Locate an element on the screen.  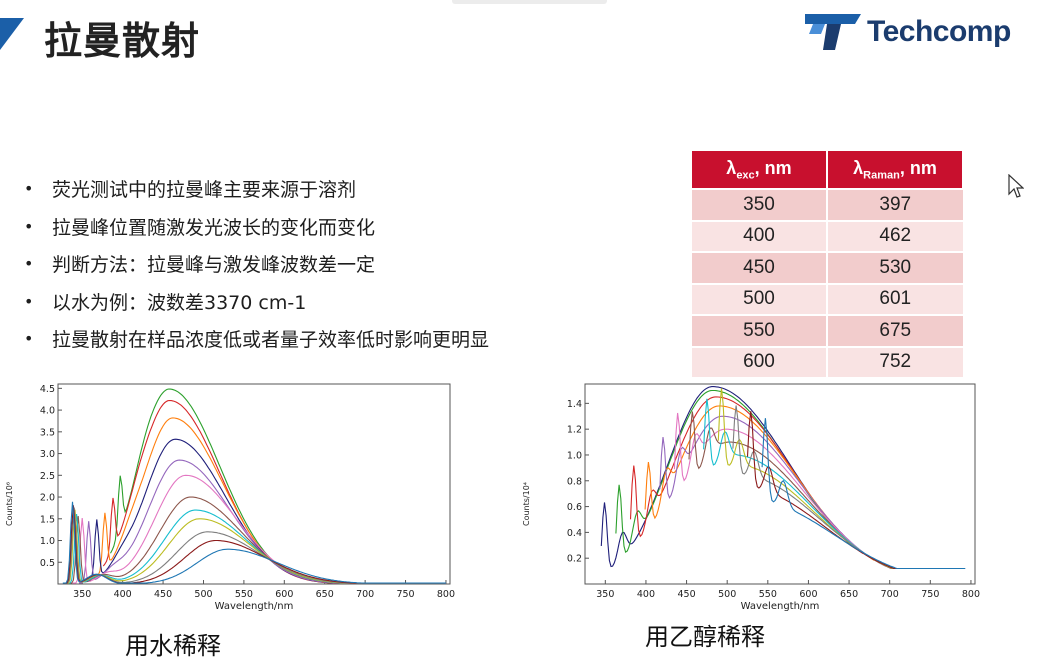
table-row: 600 752 is located at coordinates (827, 361).